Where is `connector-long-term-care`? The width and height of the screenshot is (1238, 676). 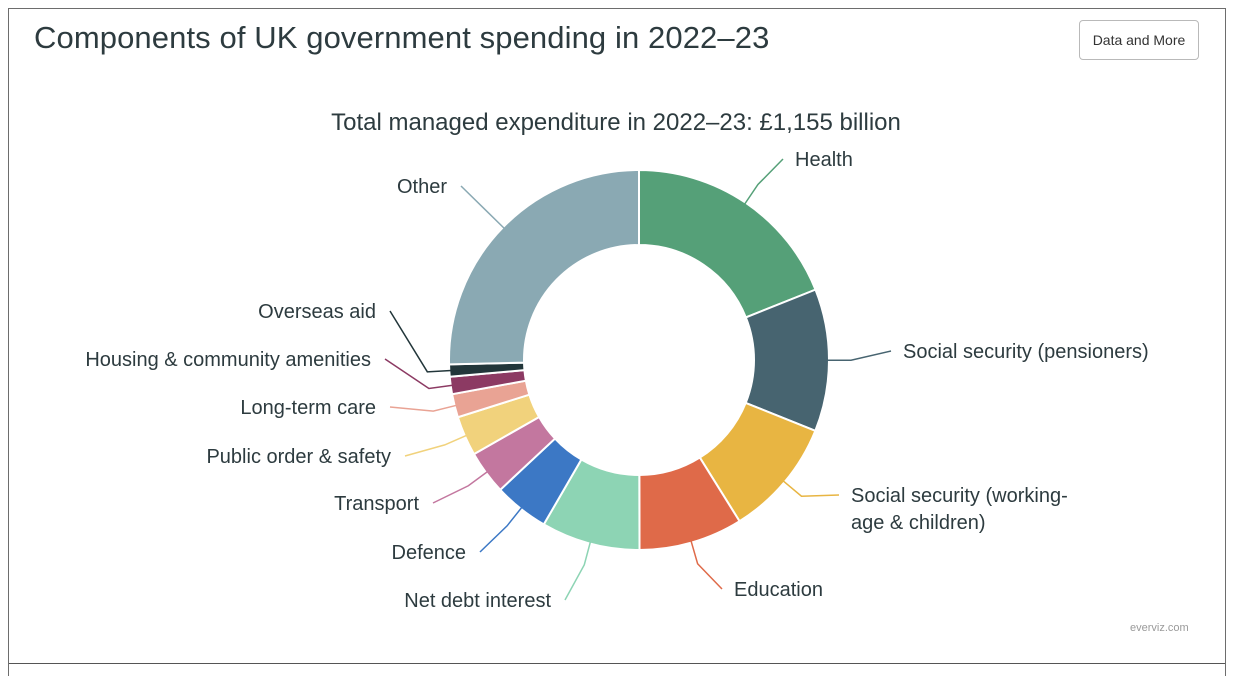 connector-long-term-care is located at coordinates (423, 408).